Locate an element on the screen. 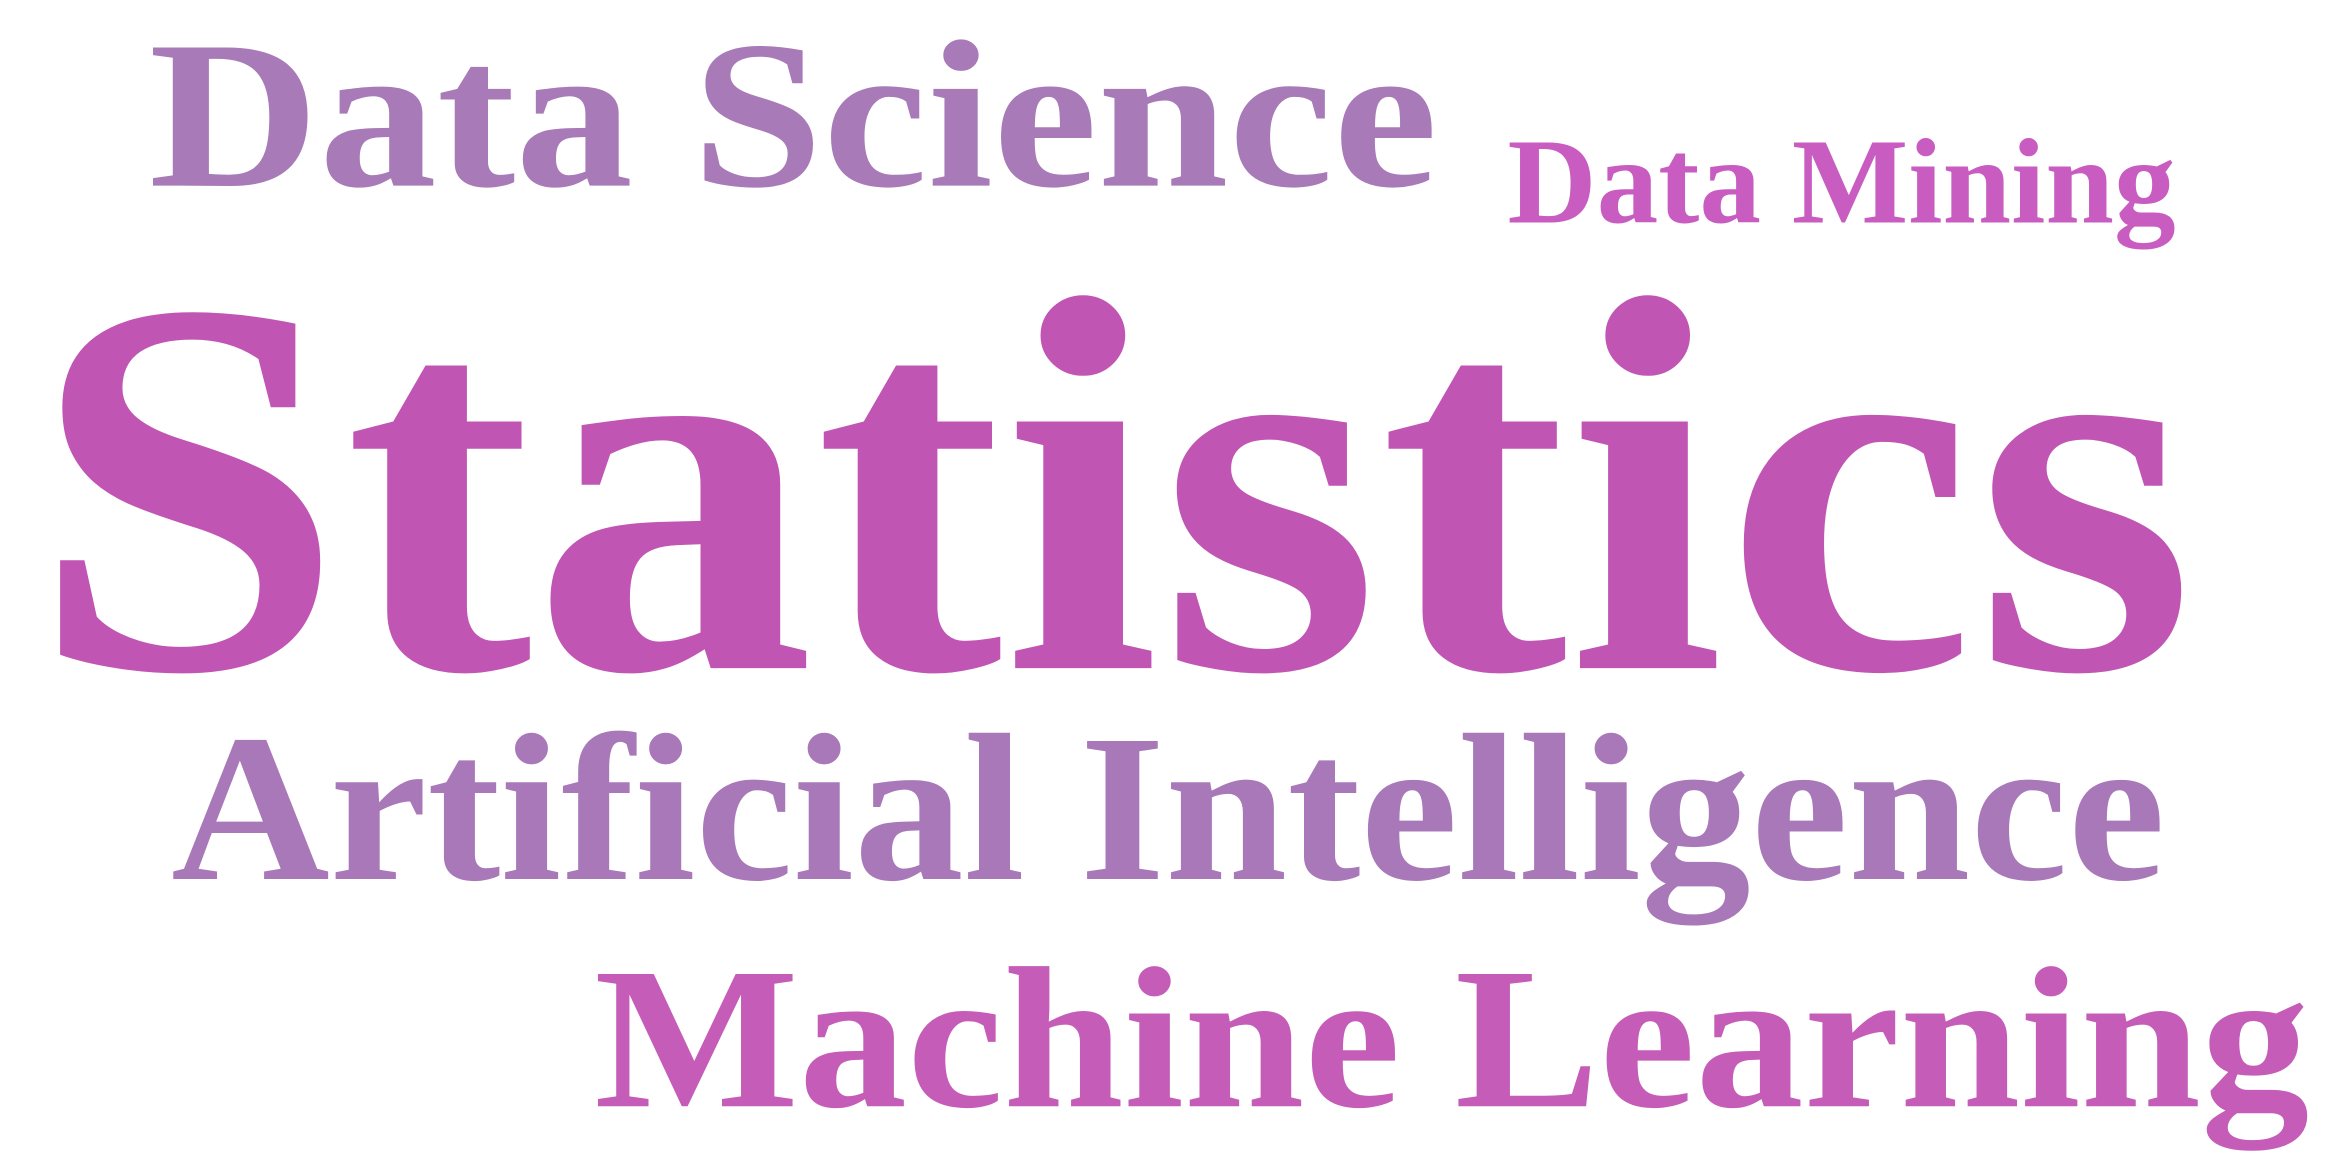 This screenshot has width=2329, height=1176. word: Machine Learning is located at coordinates (1451, 1038).